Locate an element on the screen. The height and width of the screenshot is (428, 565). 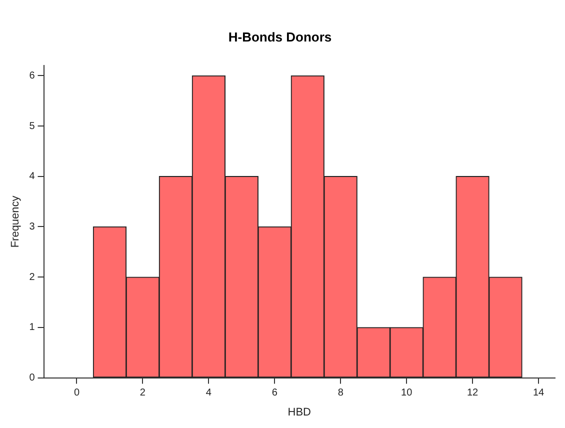
y-tick-label: 3 is located at coordinates (32, 226).